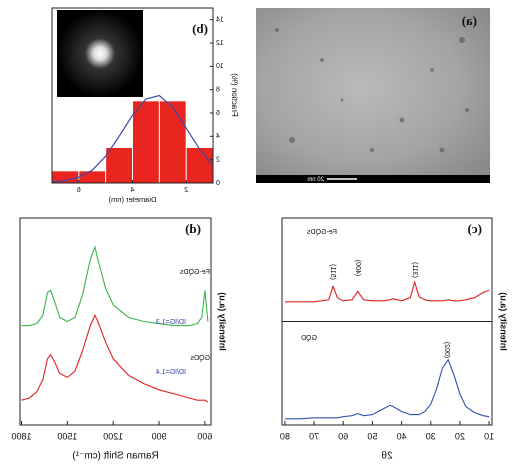 This screenshot has width=522, height=473. Describe the element at coordinates (79, 190) in the screenshot. I see `x-tick-label: 6` at that location.